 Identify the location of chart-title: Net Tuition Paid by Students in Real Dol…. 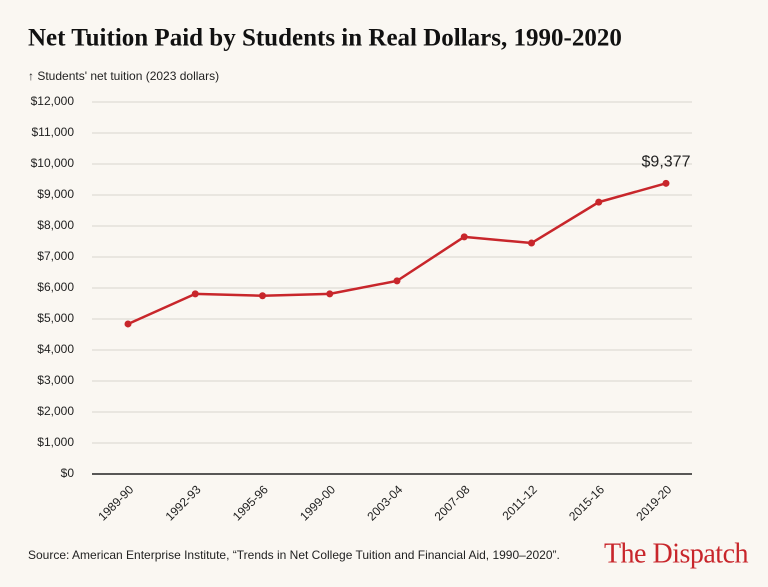
(325, 38).